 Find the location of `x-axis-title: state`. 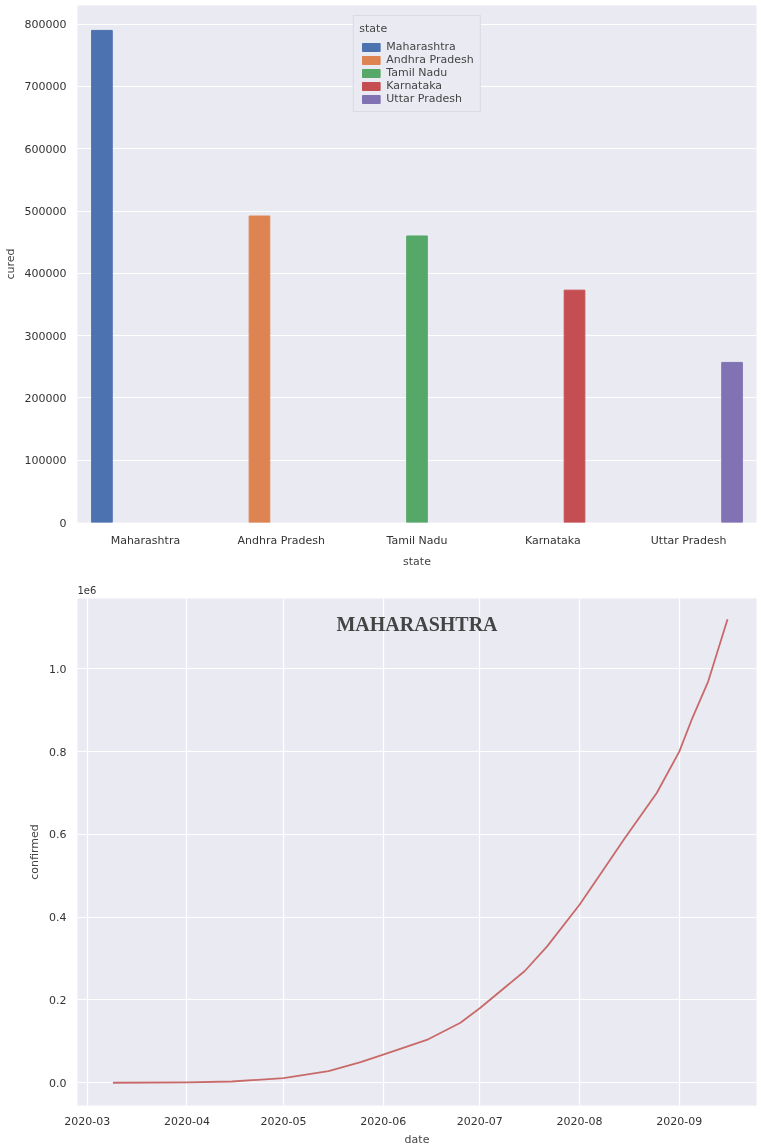

x-axis-title: state is located at coordinates (417, 561).